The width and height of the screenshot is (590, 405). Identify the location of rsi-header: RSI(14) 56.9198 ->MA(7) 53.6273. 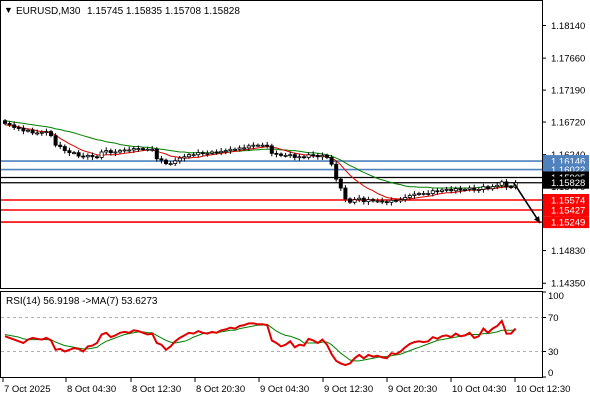
(82, 301).